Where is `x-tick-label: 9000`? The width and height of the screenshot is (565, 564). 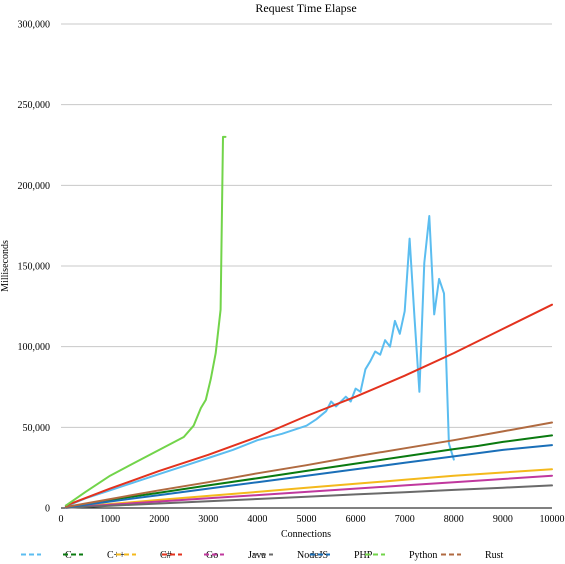
x-tick-label: 9000 is located at coordinates (503, 519).